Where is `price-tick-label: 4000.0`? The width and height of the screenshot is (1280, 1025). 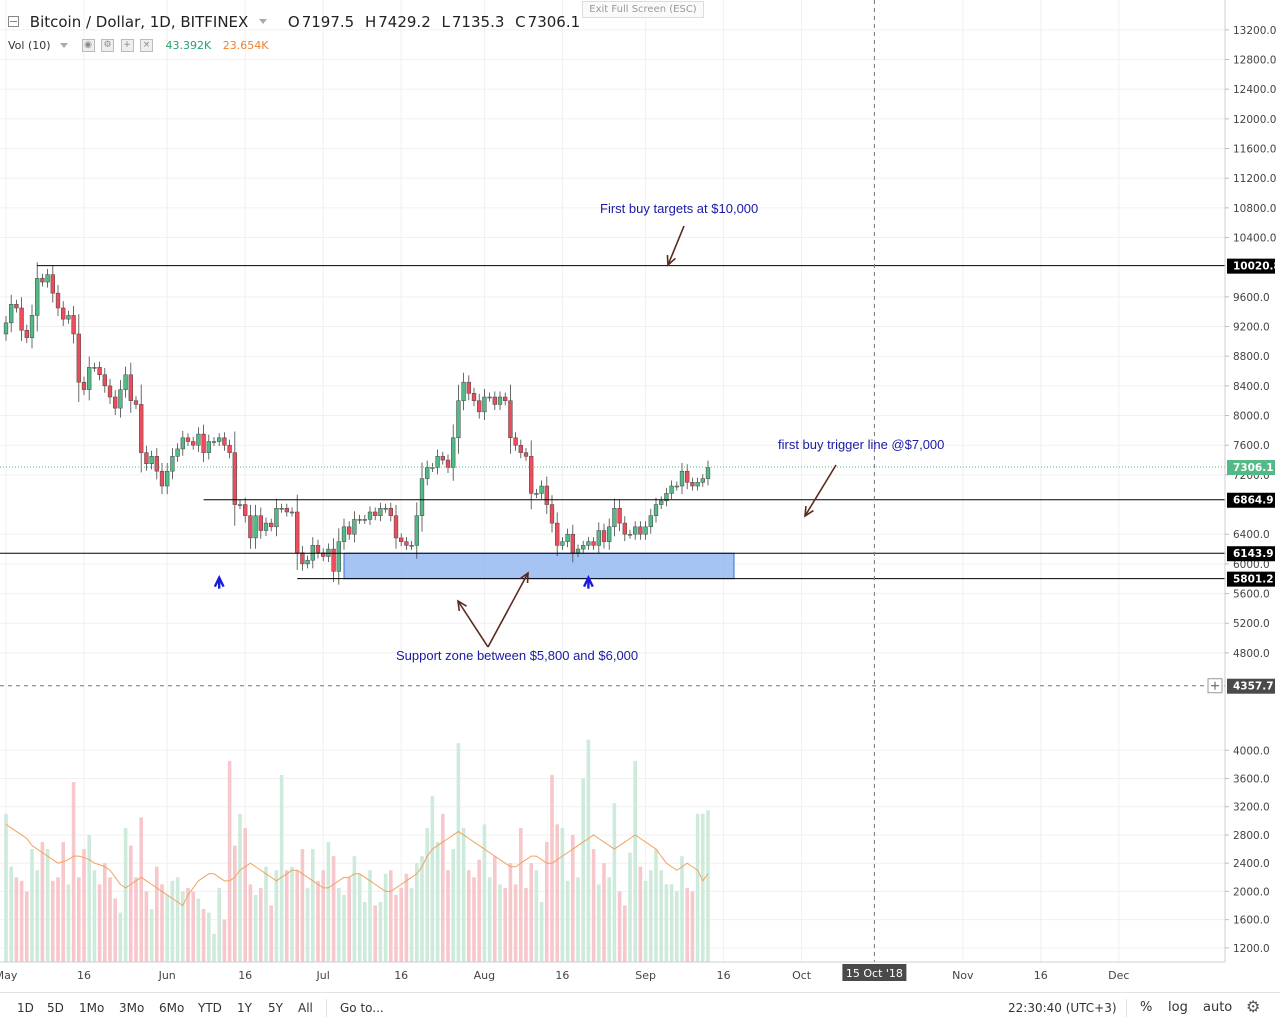
price-tick-label: 4000.0 is located at coordinates (1251, 751).